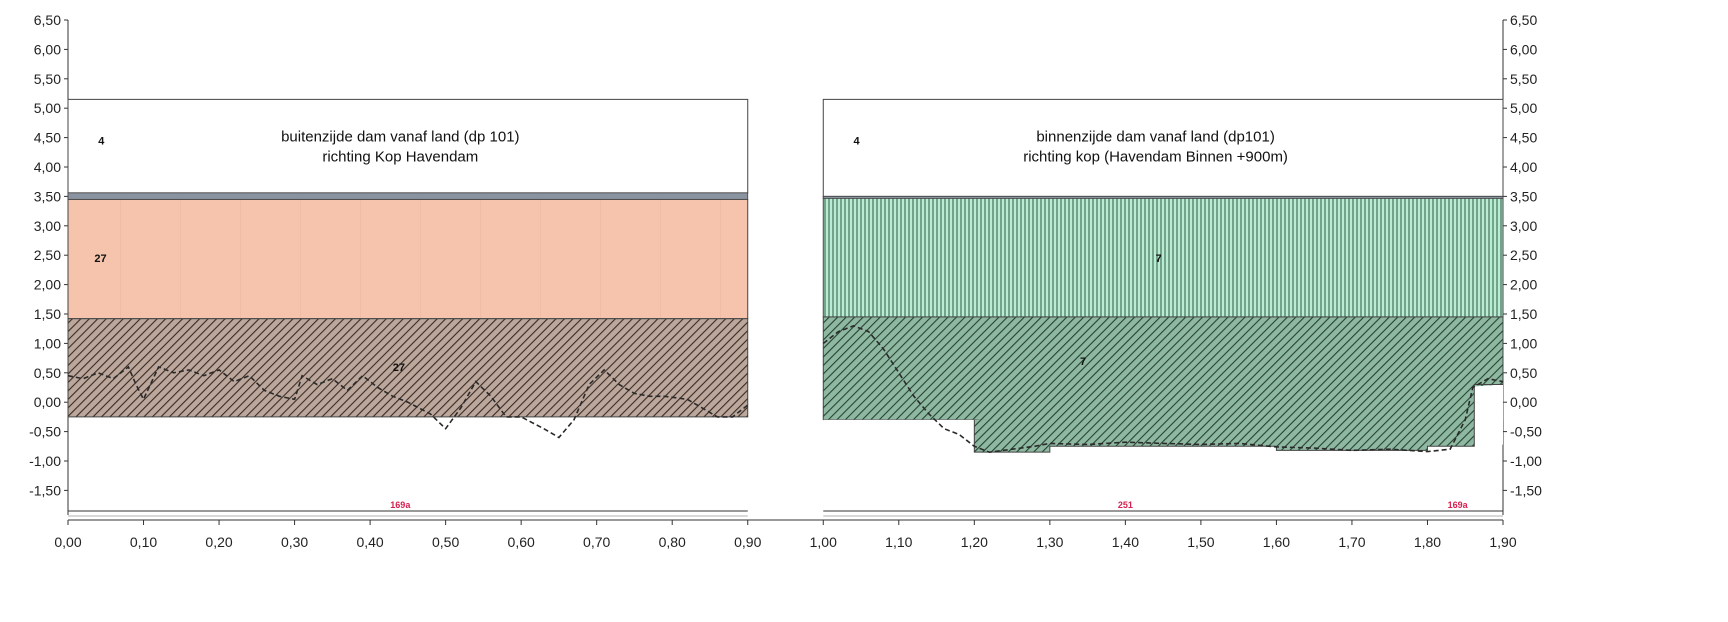 Image resolution: width=1728 pixels, height=622 pixels. What do you see at coordinates (294, 542) in the screenshot?
I see `x-tick-label: 0,30` at bounding box center [294, 542].